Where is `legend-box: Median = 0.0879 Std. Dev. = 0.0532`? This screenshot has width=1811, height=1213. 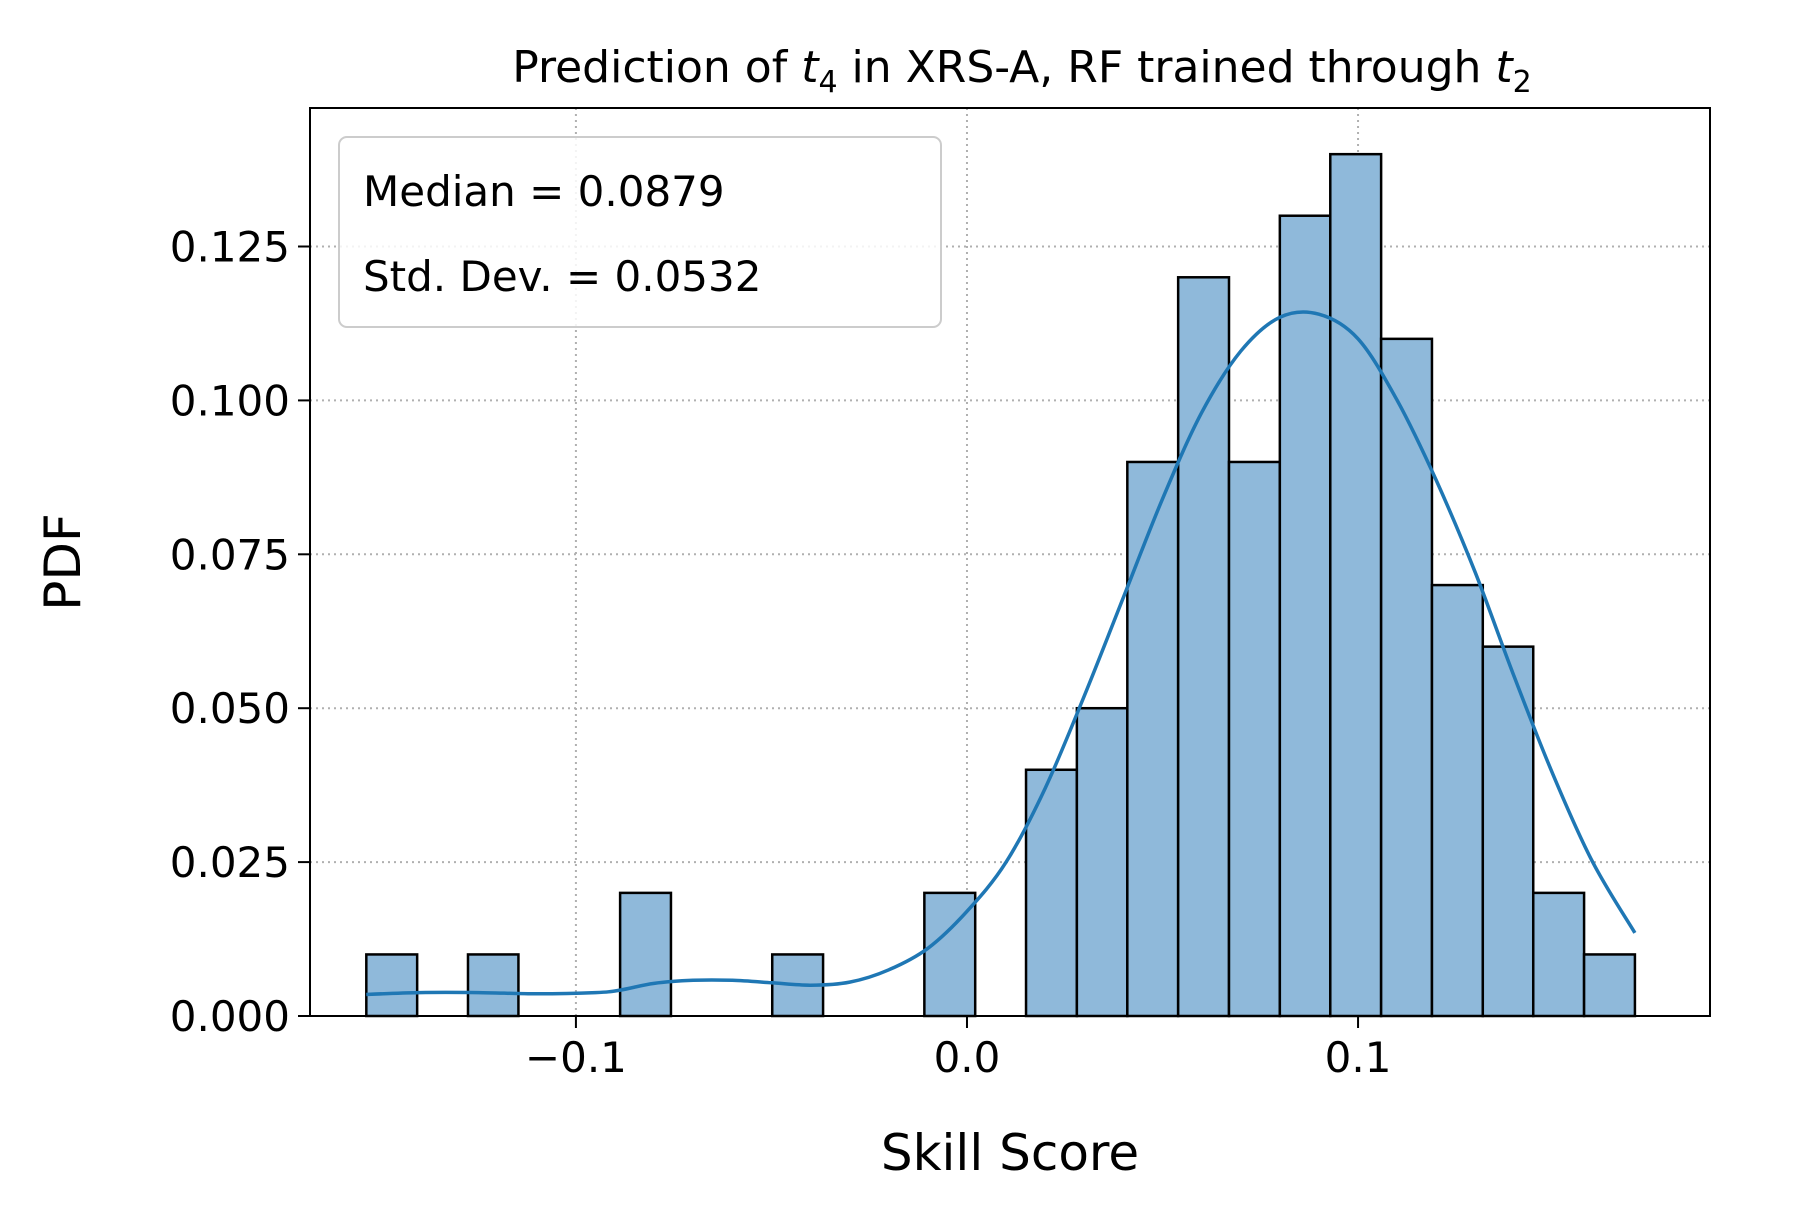
legend-box: Median = 0.0879 Std. Dev. = 0.0532 is located at coordinates (640, 232).